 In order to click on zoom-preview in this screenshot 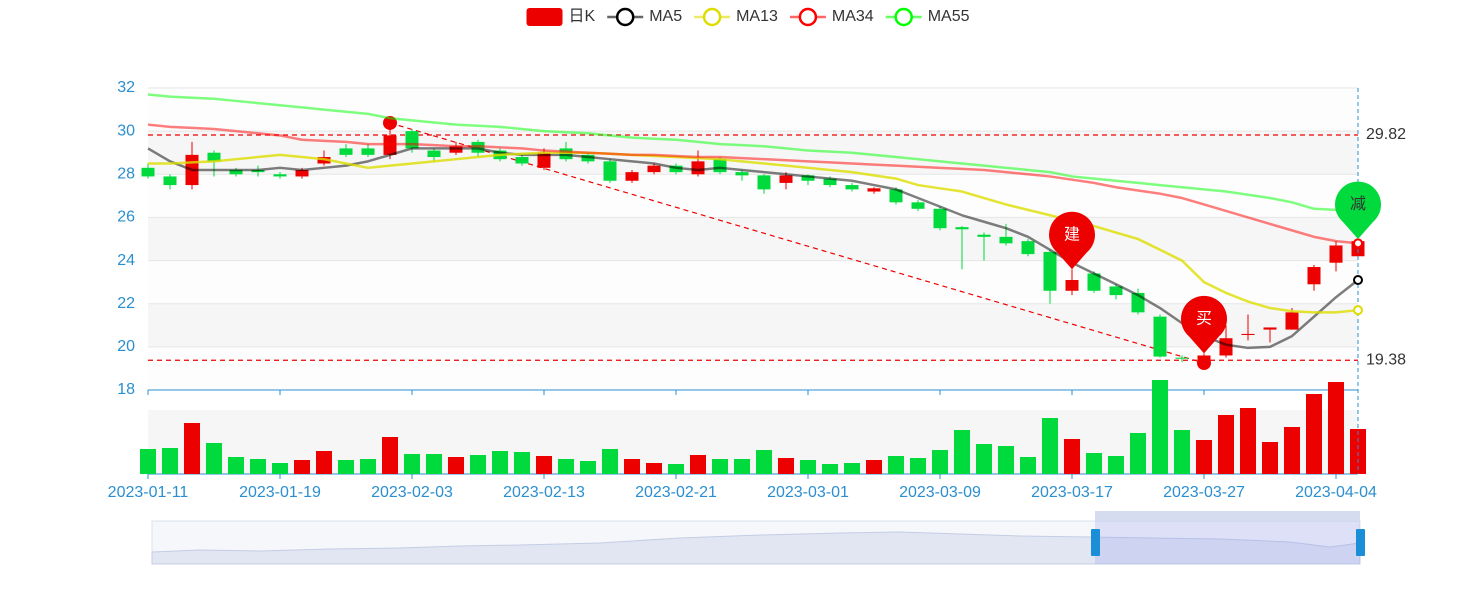, I will do `click(756, 548)`.